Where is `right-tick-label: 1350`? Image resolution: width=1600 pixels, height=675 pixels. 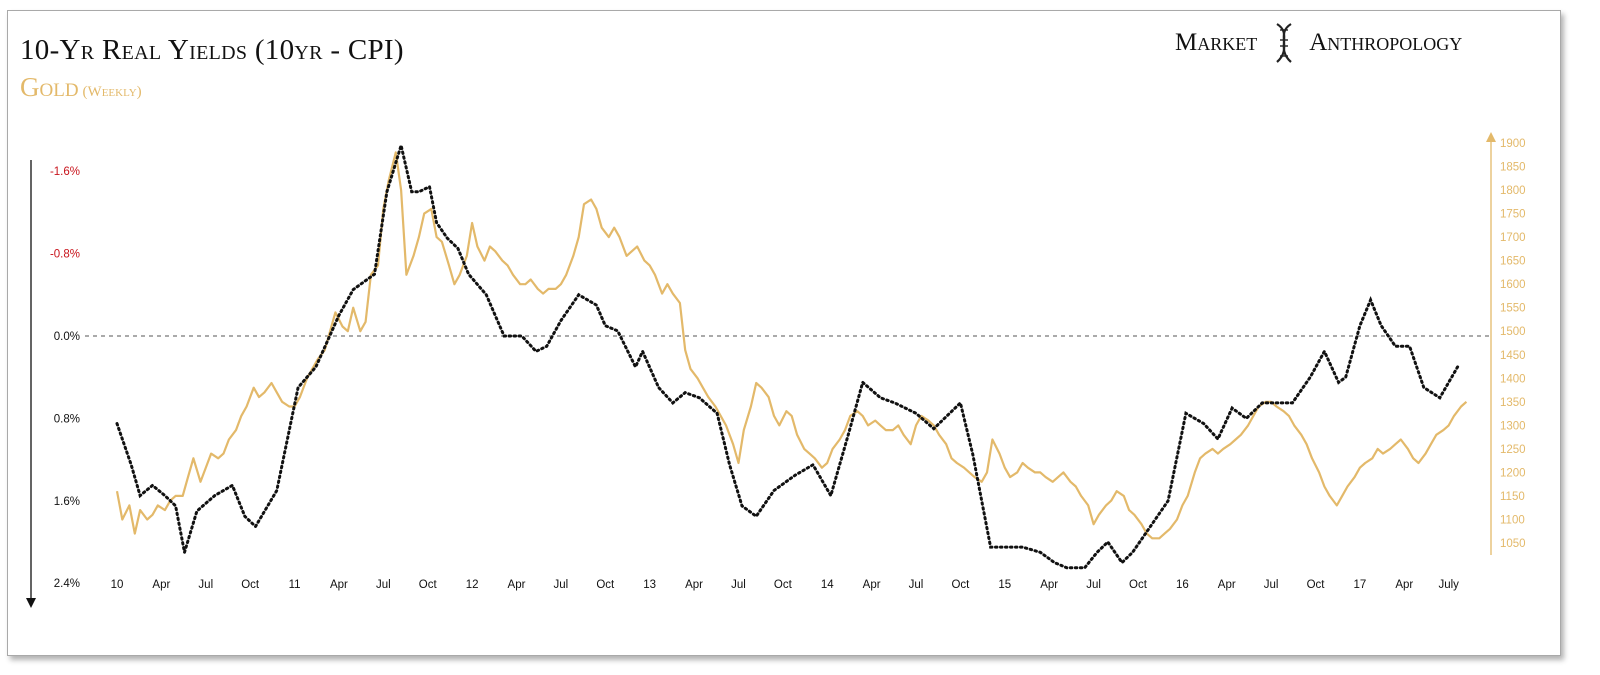 right-tick-label: 1350 is located at coordinates (1513, 403).